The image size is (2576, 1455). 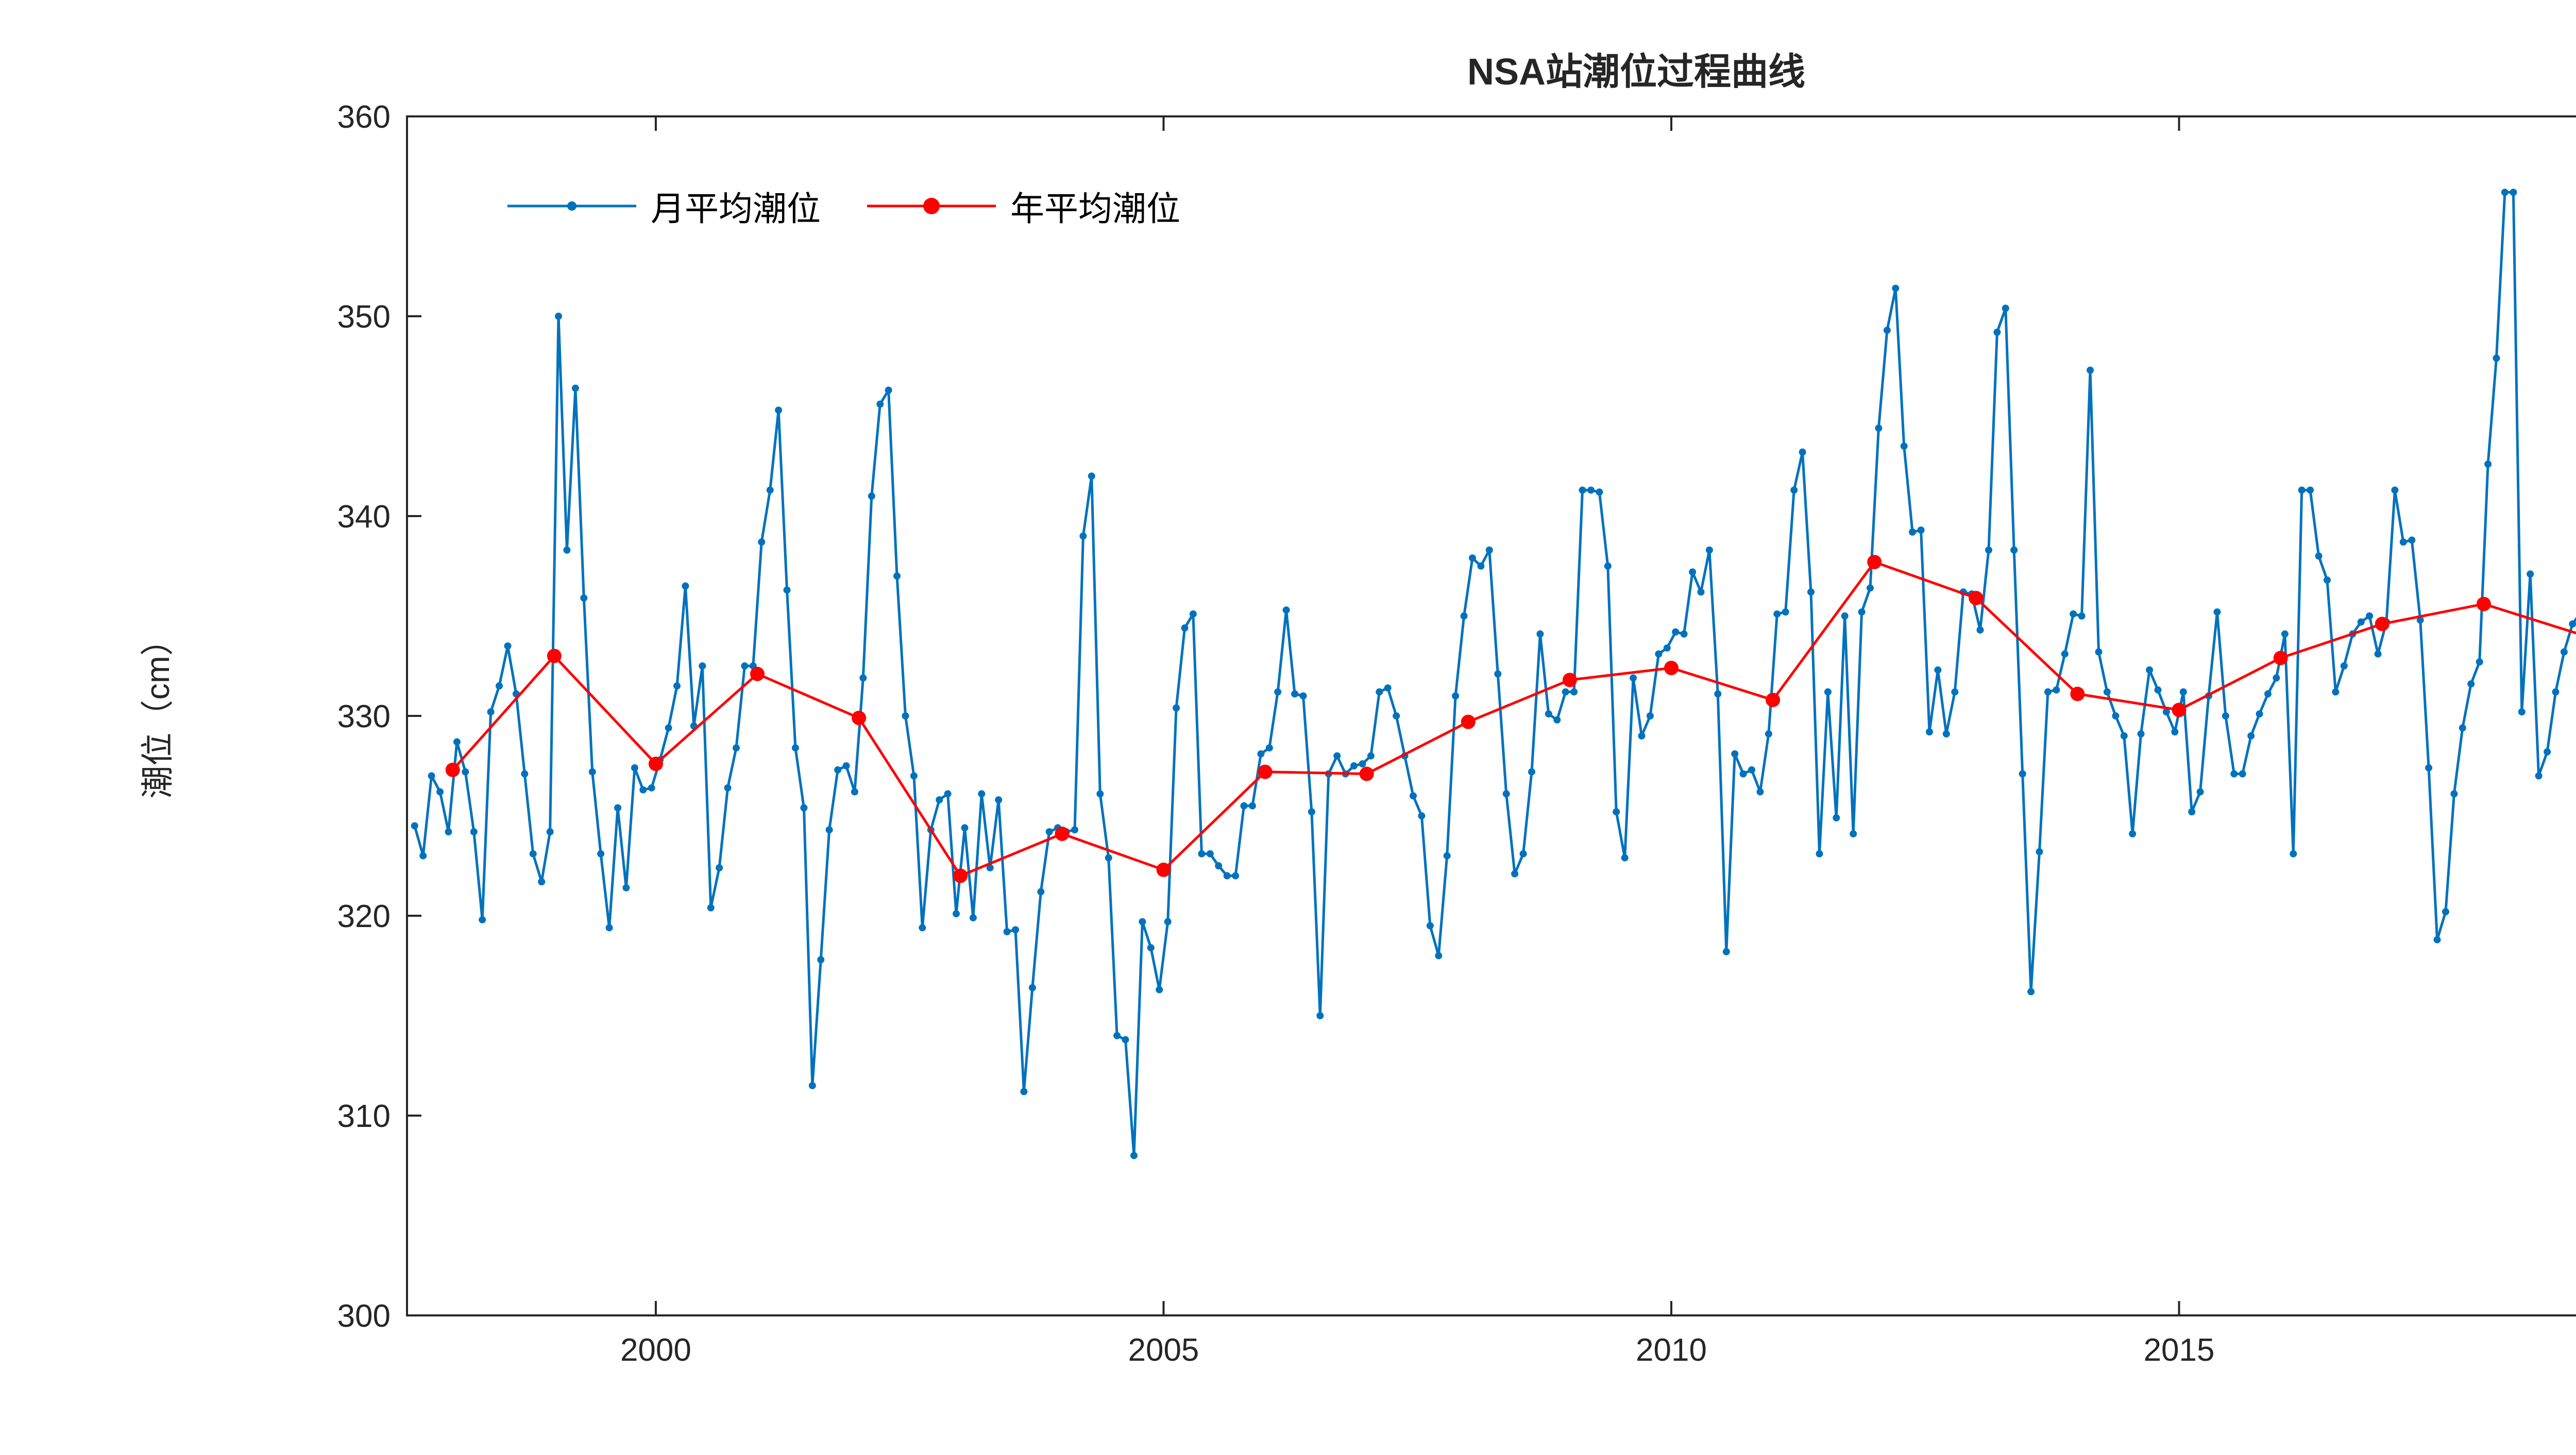 What do you see at coordinates (2179, 1350) in the screenshot?
I see `x-tick-label: 2015` at bounding box center [2179, 1350].